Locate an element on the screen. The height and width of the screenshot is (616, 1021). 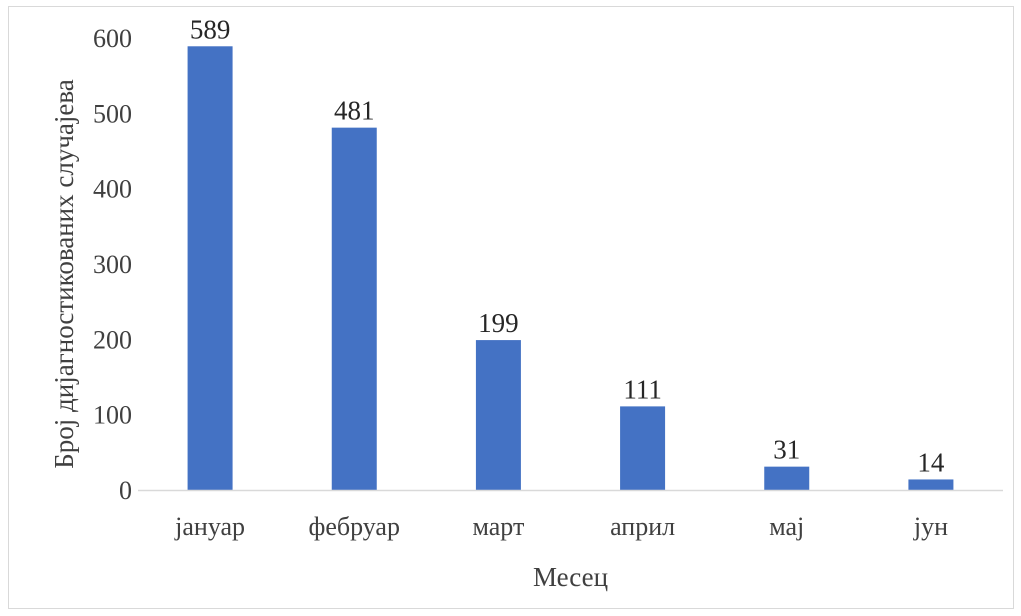
y-tick-label: 300 is located at coordinates (112, 264).